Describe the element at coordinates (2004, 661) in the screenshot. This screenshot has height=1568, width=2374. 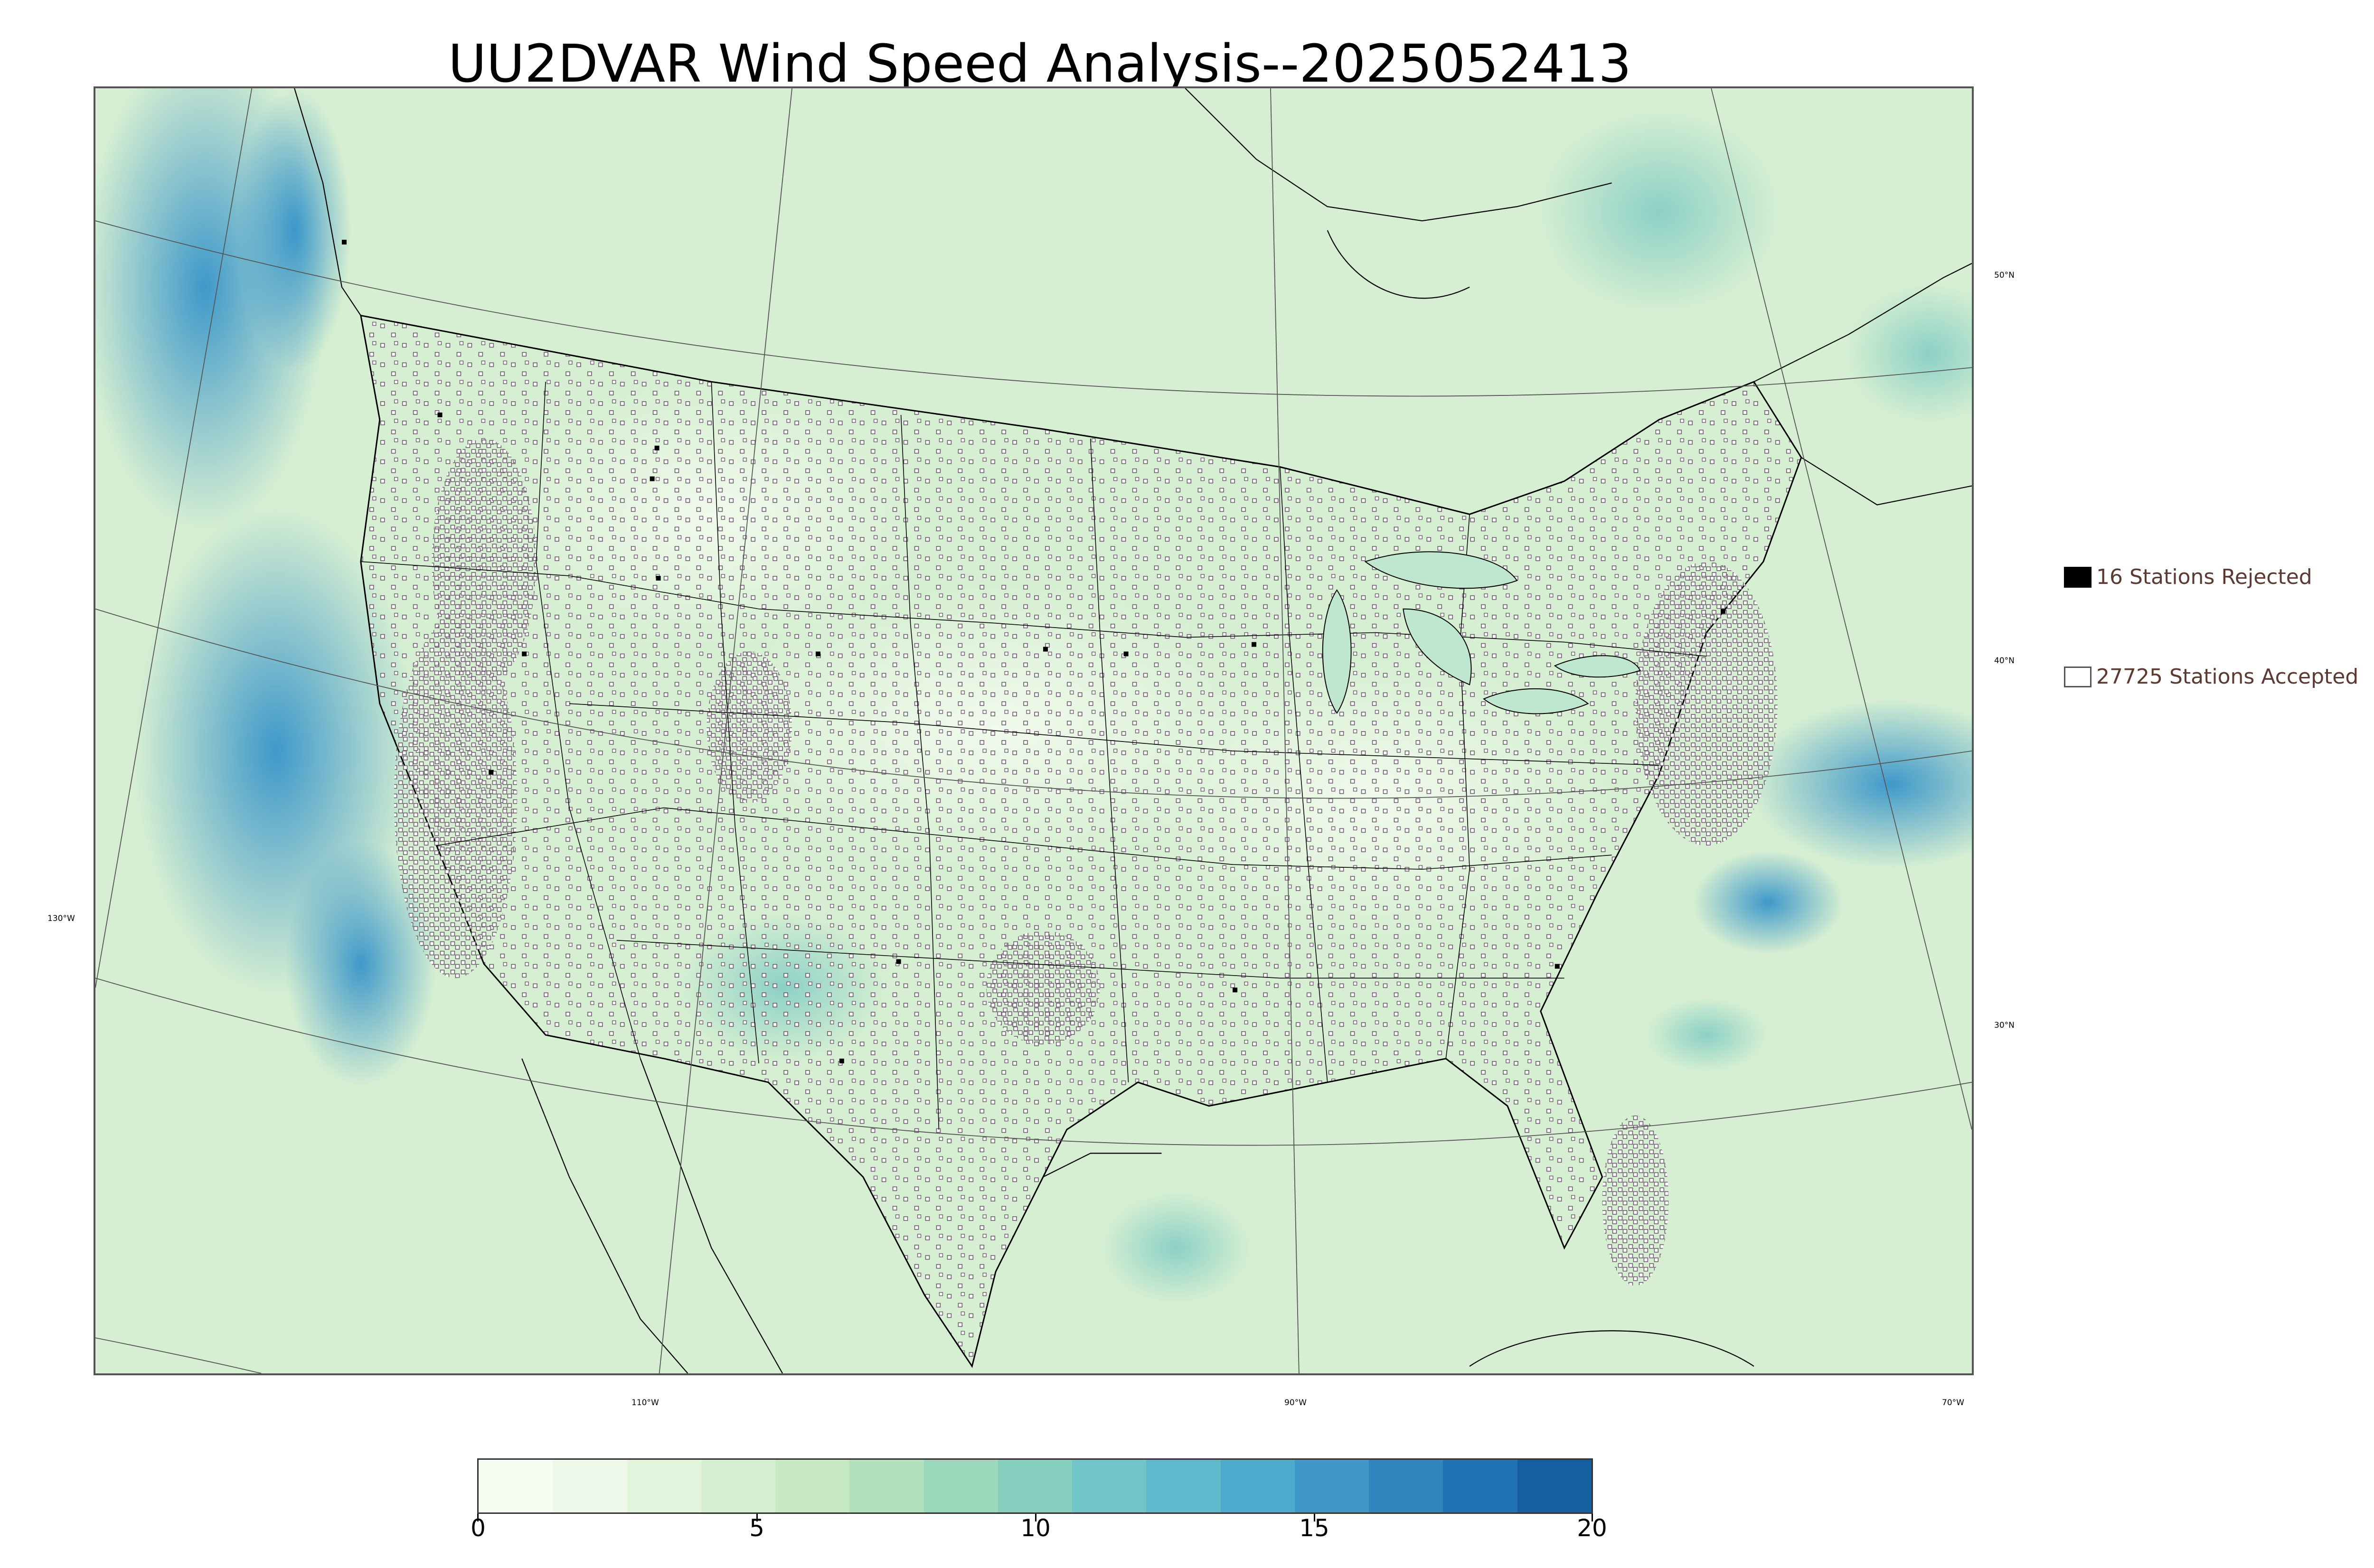
I see `lat-label-40n: 40°N` at that location.